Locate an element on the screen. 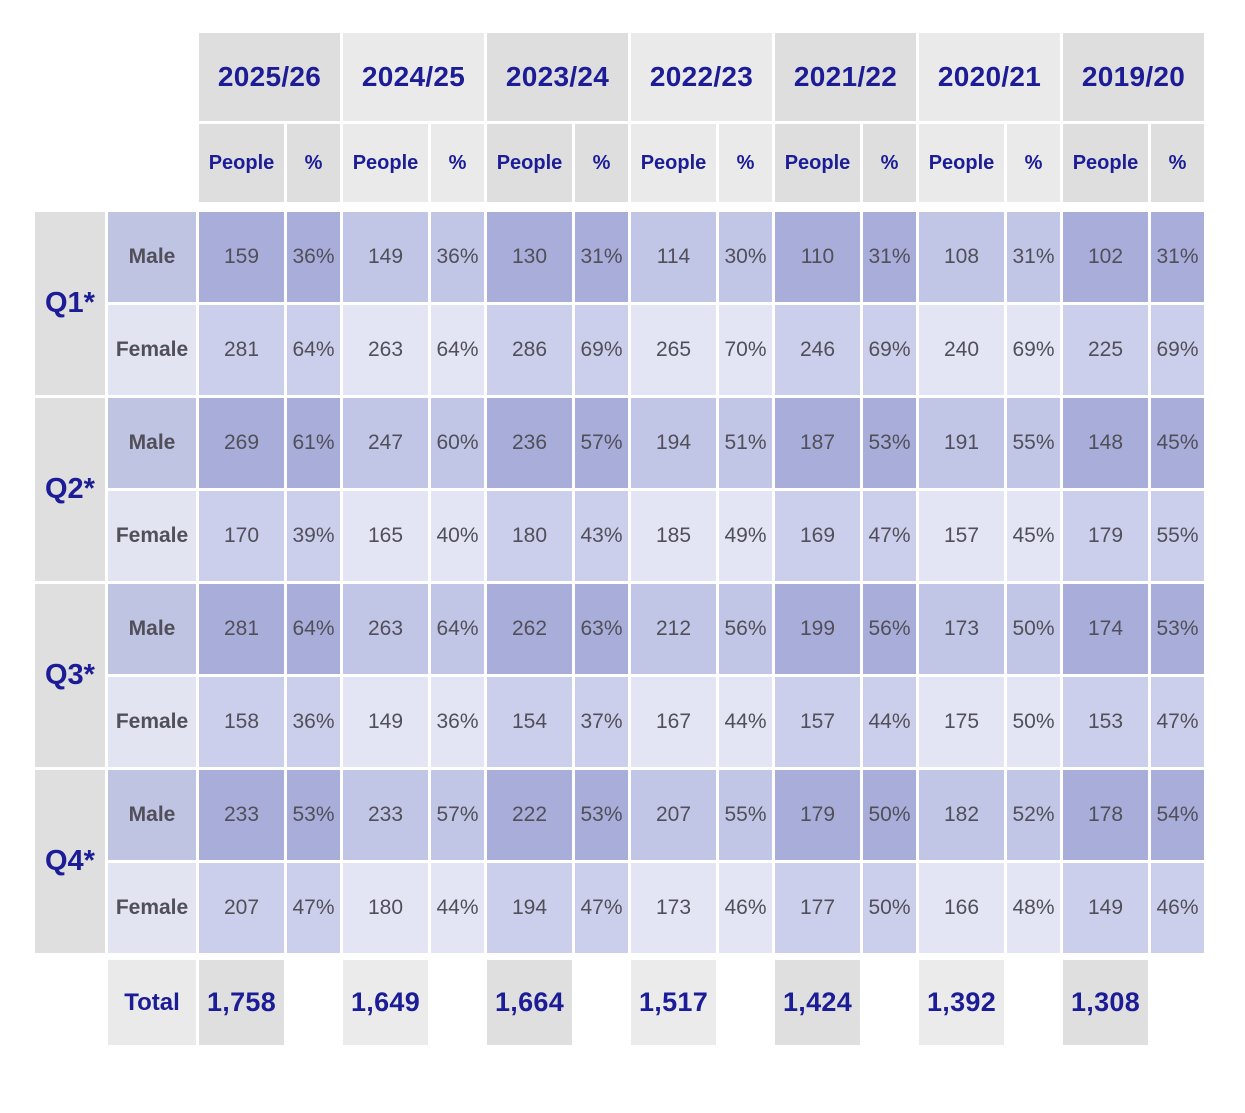  people-cell: 247 is located at coordinates (385, 443).